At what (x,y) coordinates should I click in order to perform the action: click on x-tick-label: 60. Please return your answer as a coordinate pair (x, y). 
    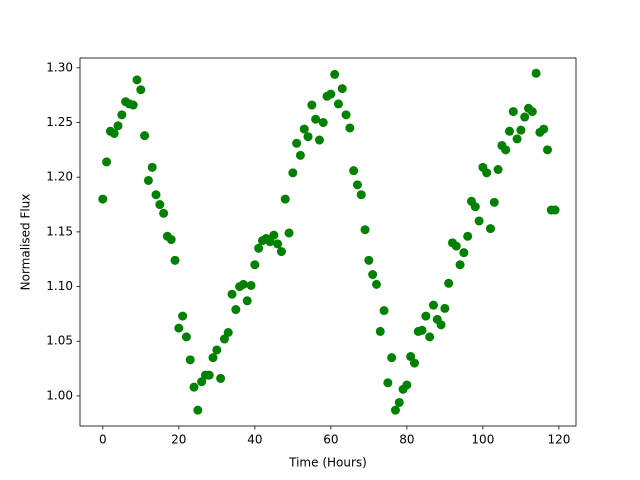
    Looking at the image, I should click on (330, 440).